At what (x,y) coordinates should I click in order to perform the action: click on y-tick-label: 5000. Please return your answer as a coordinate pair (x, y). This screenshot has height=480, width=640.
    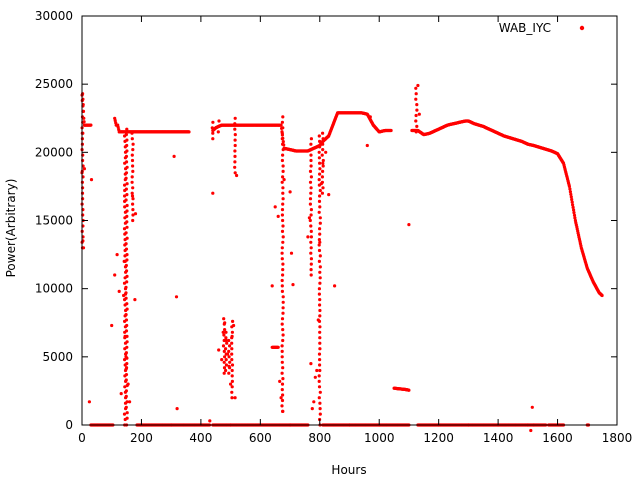
    Looking at the image, I should click on (57, 357).